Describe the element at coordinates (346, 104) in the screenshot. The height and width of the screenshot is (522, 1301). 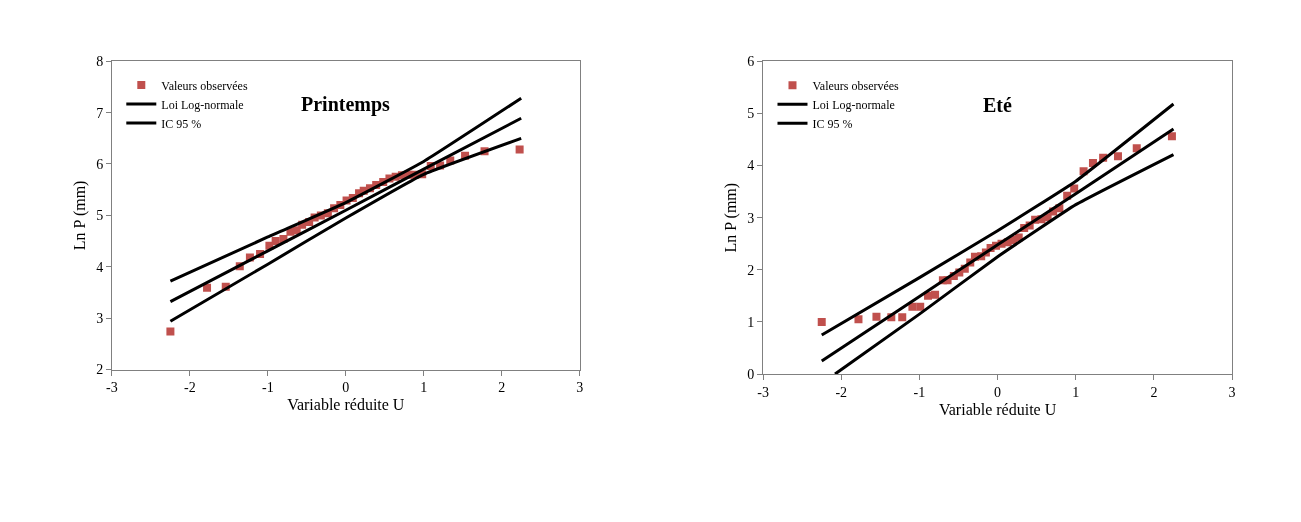
I see `text: Printemps` at that location.